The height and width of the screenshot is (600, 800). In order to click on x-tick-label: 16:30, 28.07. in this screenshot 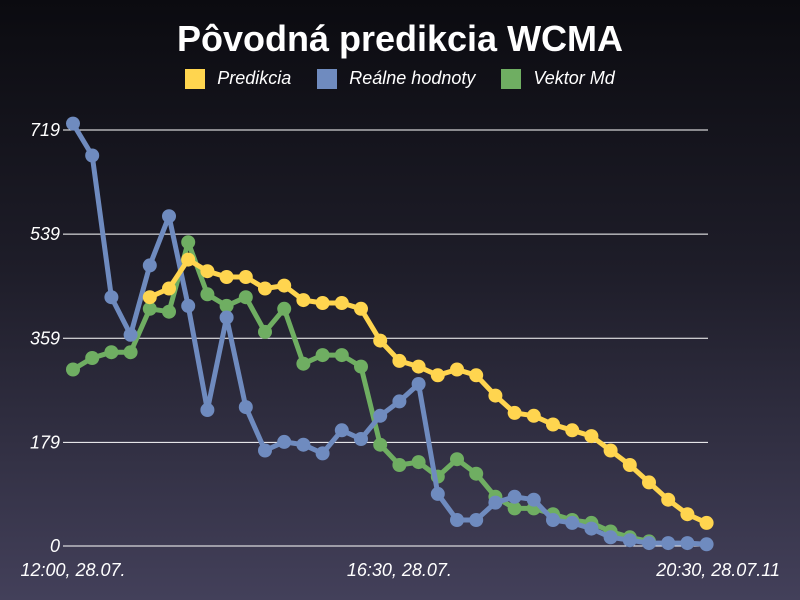, I will do `click(399, 570)`.